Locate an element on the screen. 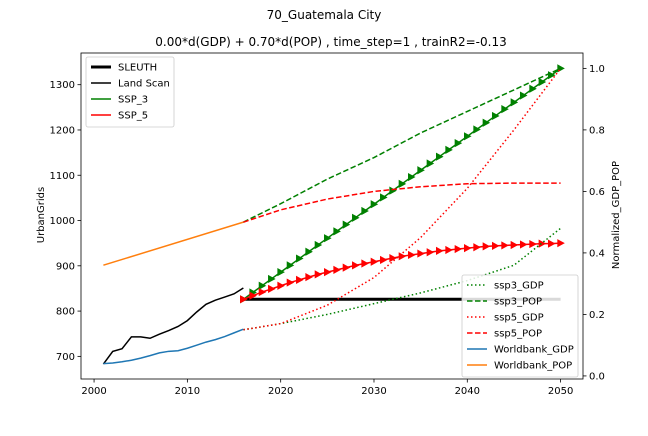  right-y-tick-label: 1.0 is located at coordinates (597, 69).